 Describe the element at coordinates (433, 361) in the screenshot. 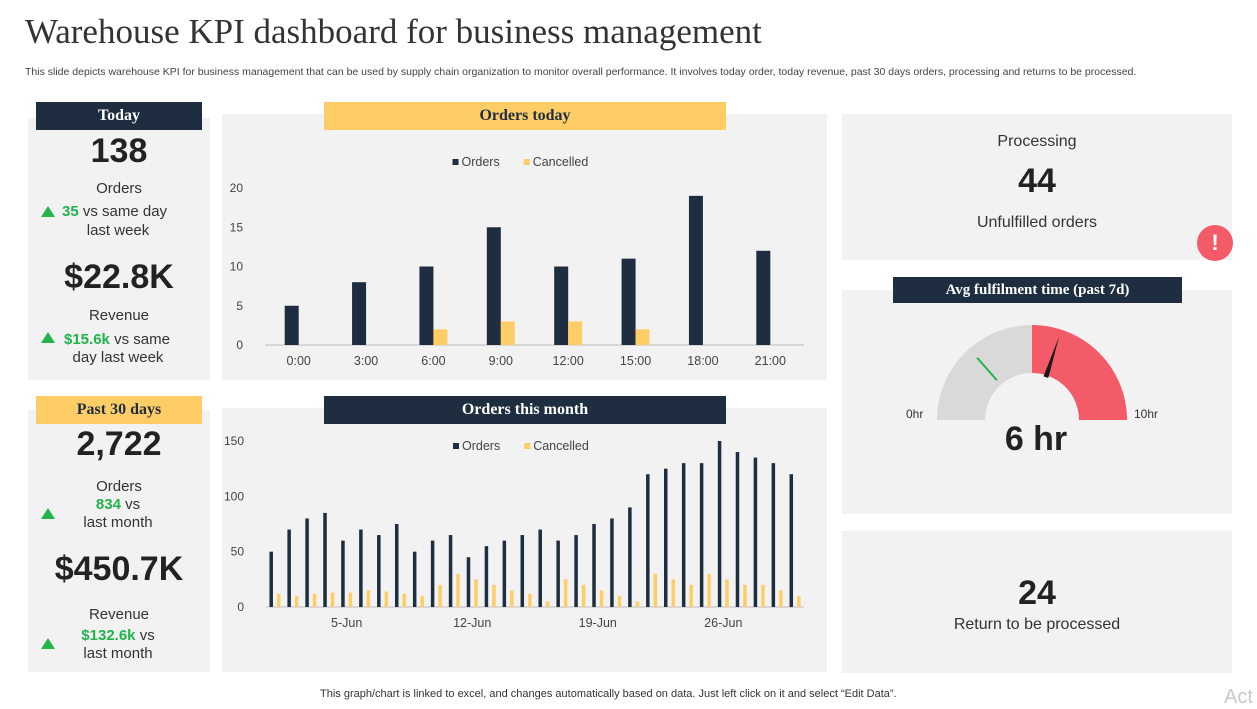

I see `x-tick-label: 6:00` at that location.